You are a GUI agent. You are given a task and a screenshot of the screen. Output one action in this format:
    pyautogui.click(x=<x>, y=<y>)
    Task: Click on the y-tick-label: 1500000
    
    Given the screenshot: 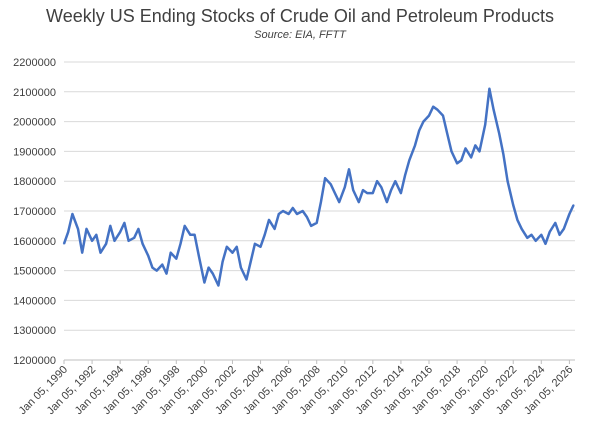 What is the action you would take?
    pyautogui.click(x=34, y=272)
    